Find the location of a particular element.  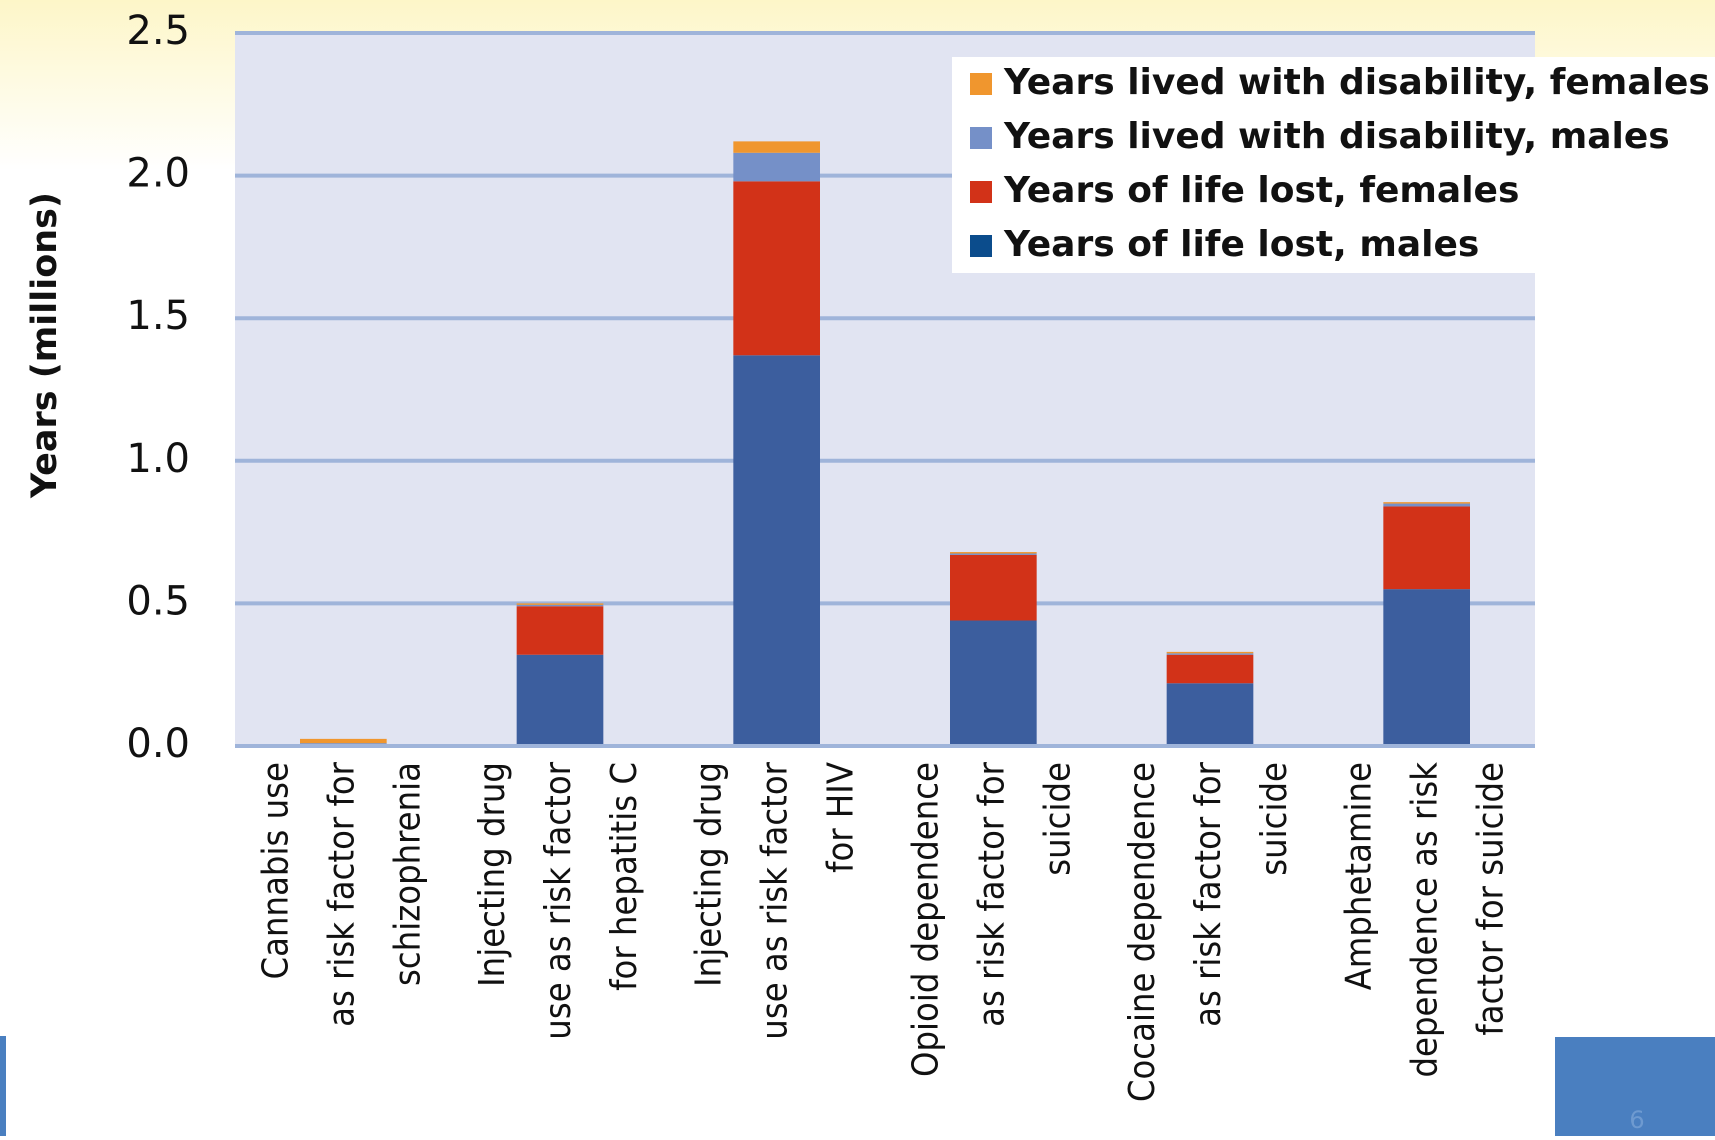

x-tick-label: for HIV is located at coordinates (841, 817).